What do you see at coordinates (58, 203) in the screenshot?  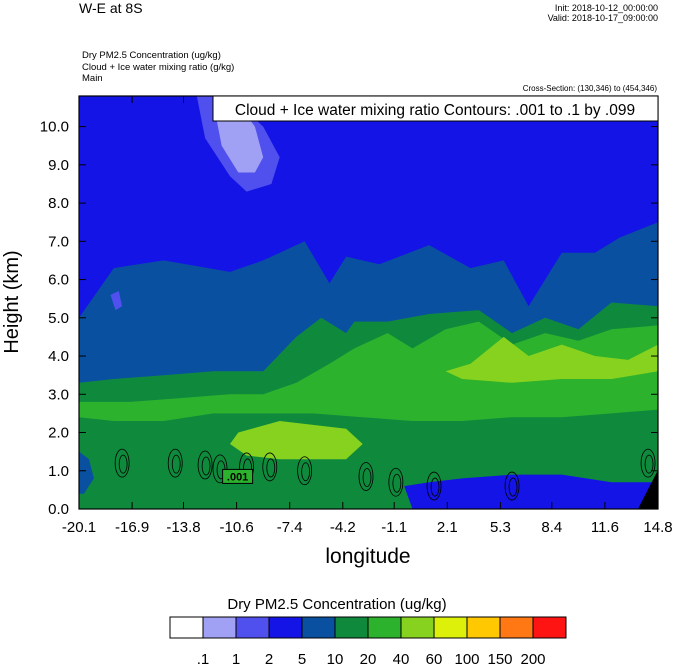 I see `y-tick-label: 8.0` at bounding box center [58, 203].